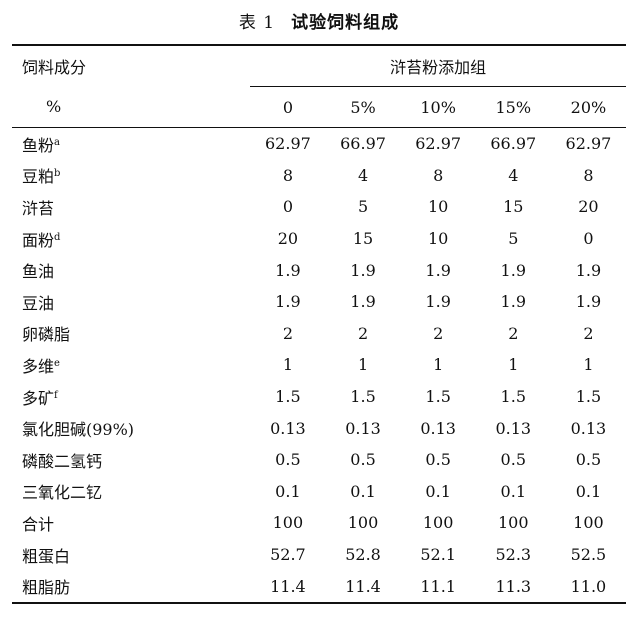 This screenshot has height=622, width=638. Describe the element at coordinates (319, 428) in the screenshot. I see `table-row: 氯化胆碱(99%) 0.13 0.13 0.13 0.13 0.13` at that location.